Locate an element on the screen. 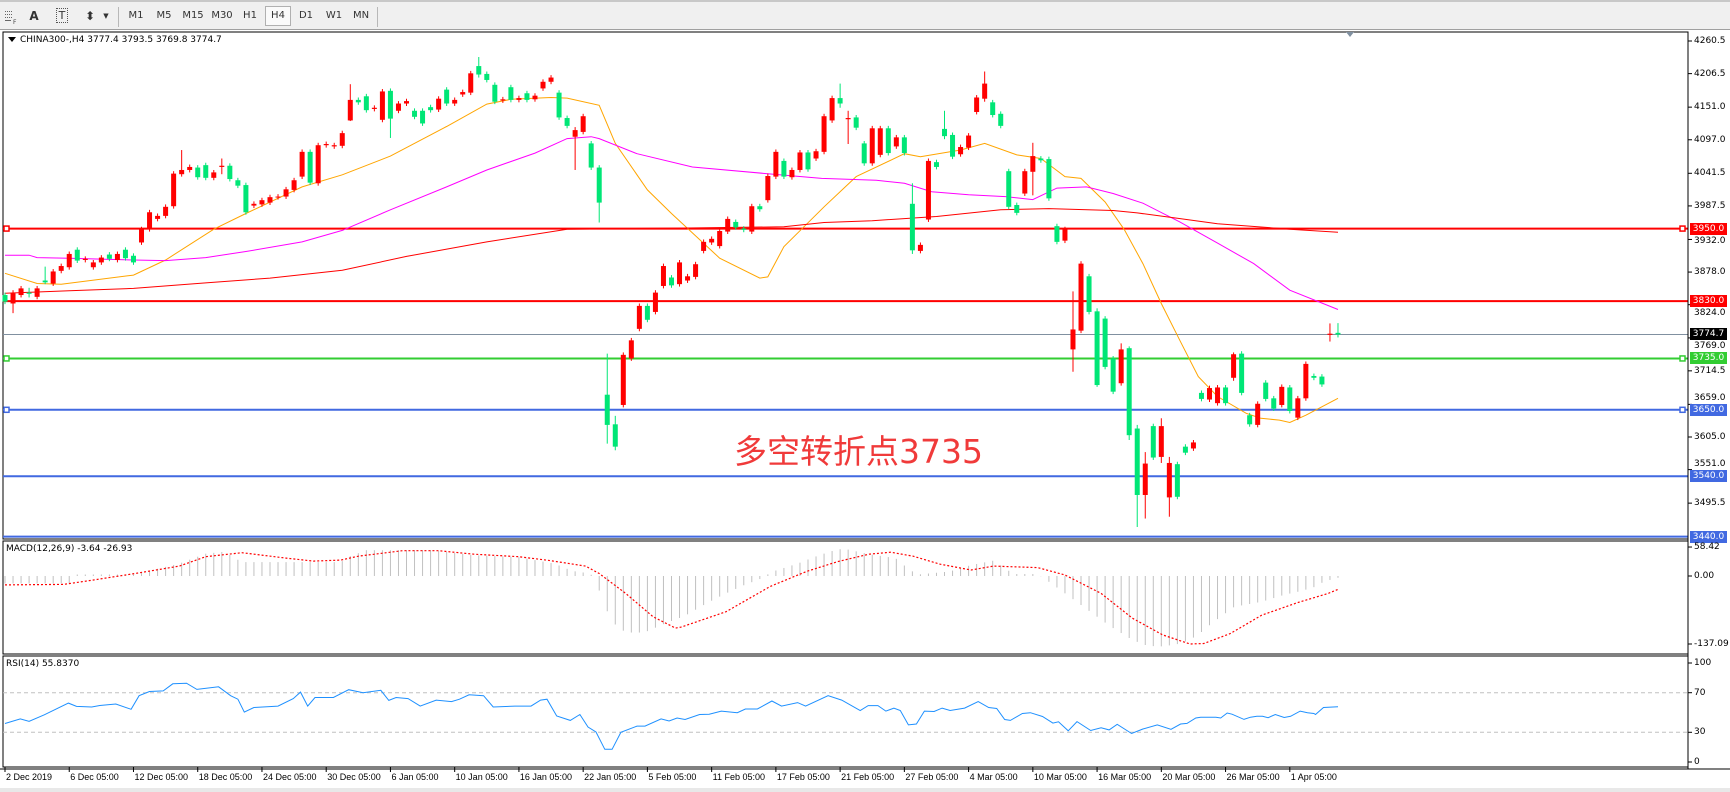 This screenshot has height=792, width=1730. time-tick-label: 11 Feb 05:00 is located at coordinates (738, 777).